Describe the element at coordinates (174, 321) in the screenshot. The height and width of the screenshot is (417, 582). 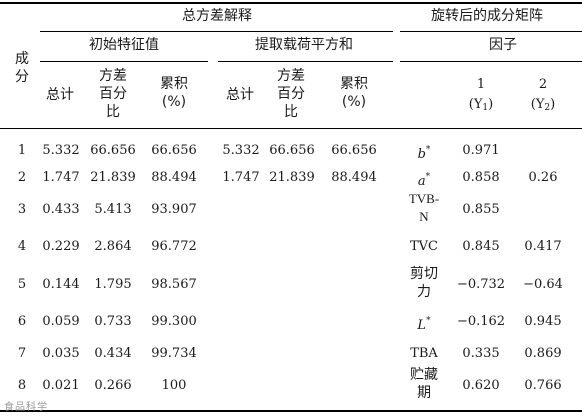
I see `cell-init-cum: 99.300` at that location.